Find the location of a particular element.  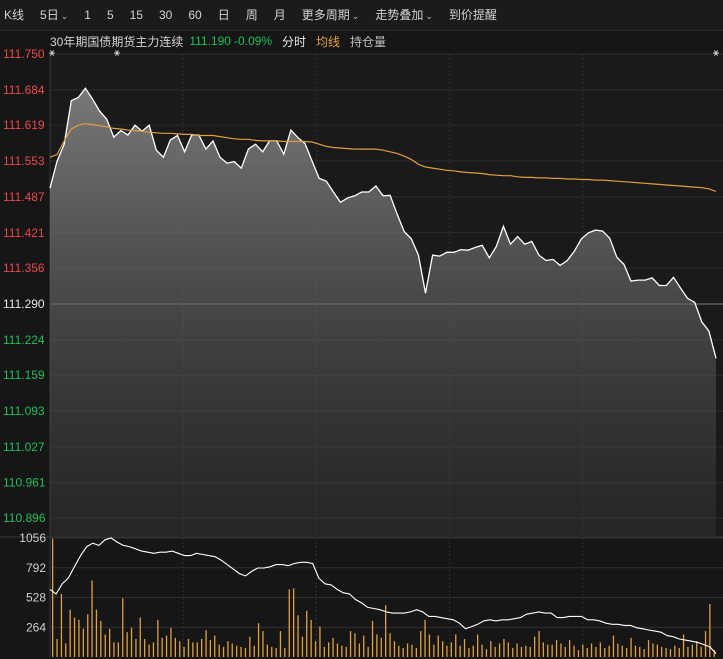

tab-intraday: 分时 is located at coordinates (294, 41).